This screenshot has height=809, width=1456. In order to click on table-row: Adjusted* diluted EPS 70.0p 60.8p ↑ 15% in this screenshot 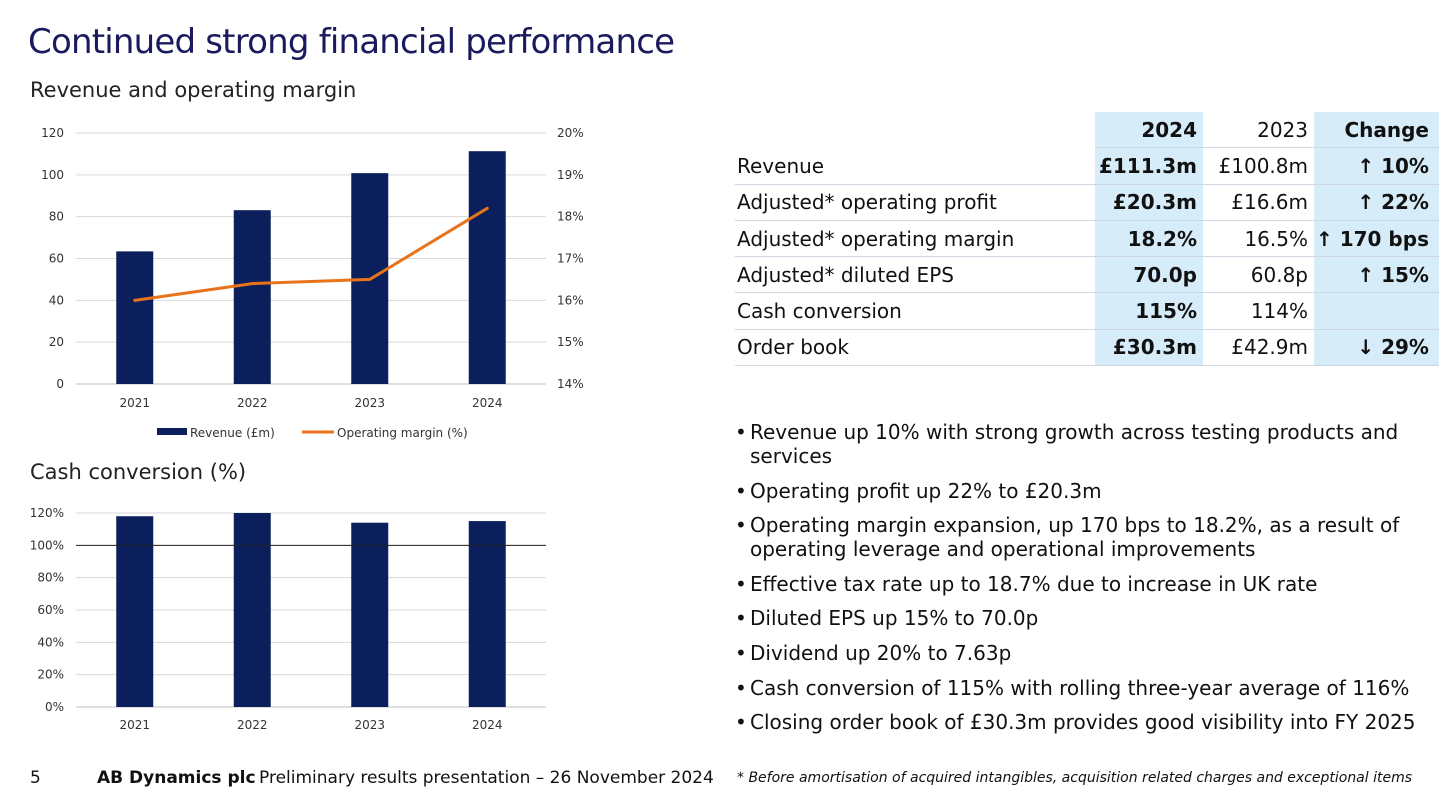, I will do `click(1087, 275)`.